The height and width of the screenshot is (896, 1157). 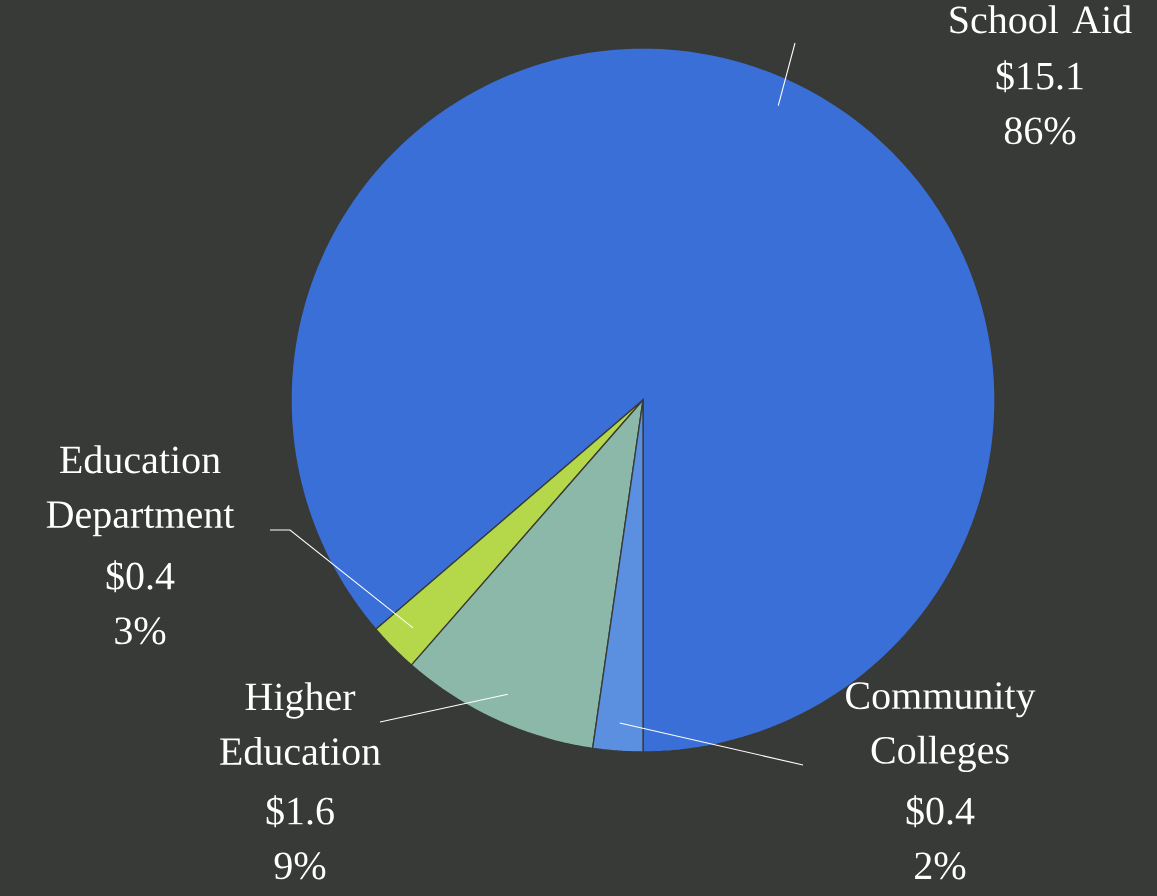 What do you see at coordinates (300, 837) in the screenshot?
I see `data-label: $1.6 9%` at bounding box center [300, 837].